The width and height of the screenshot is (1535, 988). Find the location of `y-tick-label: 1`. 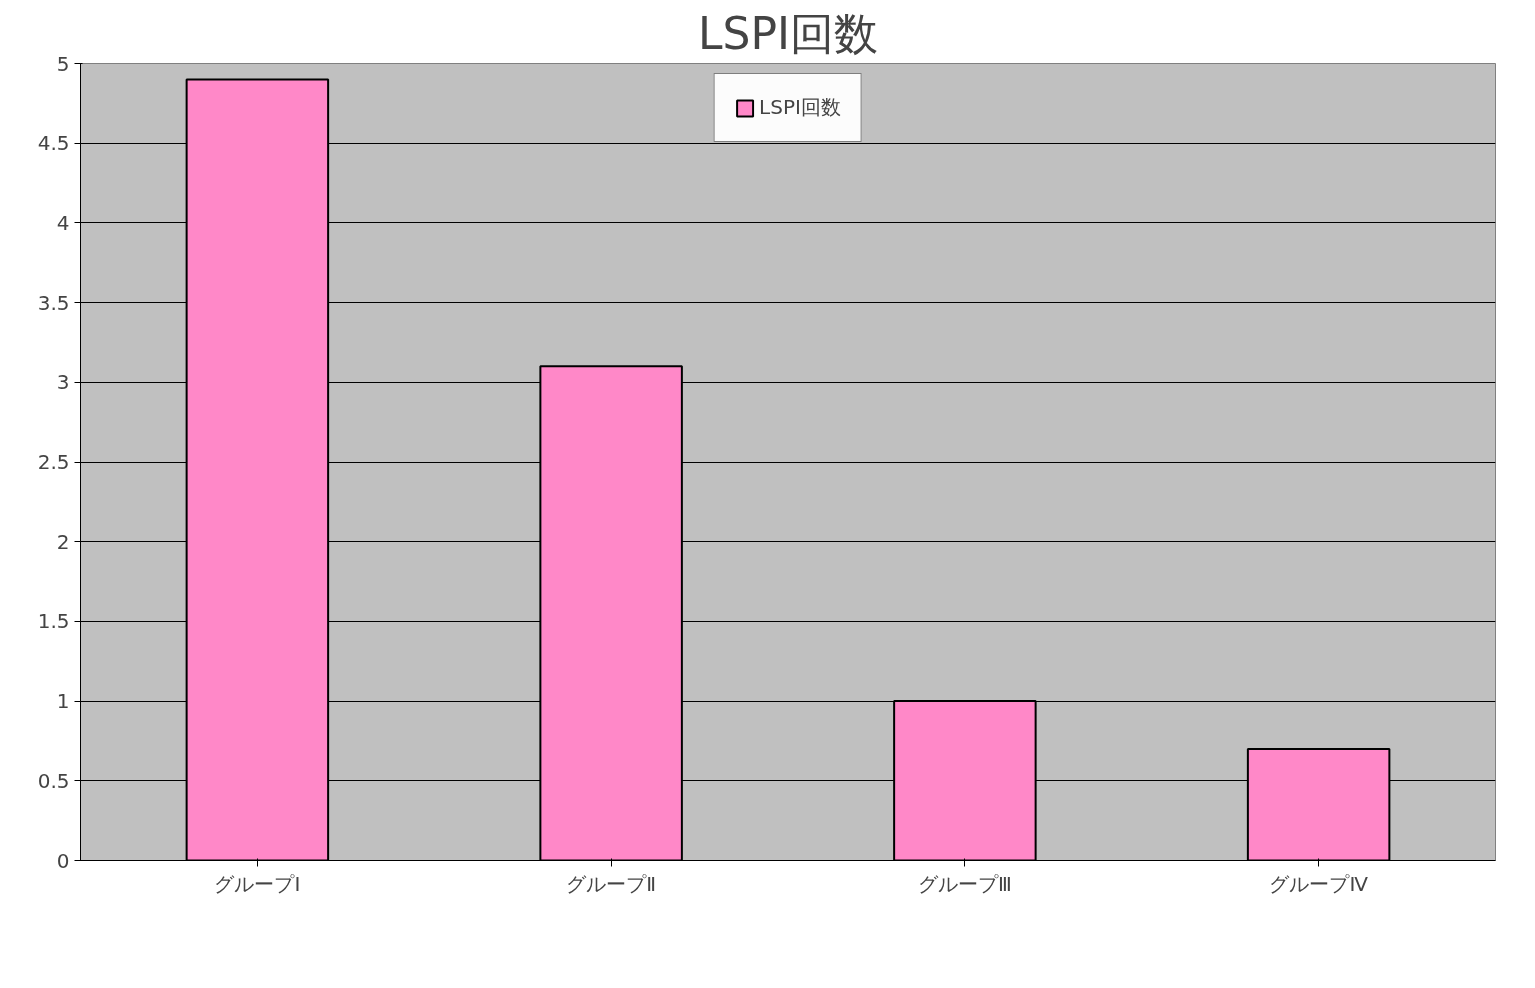

y-tick-label: 1 is located at coordinates (63, 701).